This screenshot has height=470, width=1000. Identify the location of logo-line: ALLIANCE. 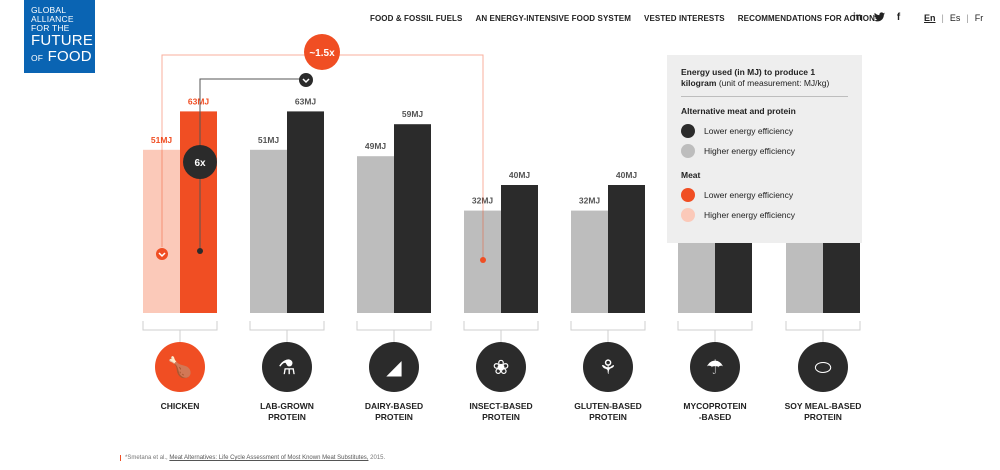
(52, 19).